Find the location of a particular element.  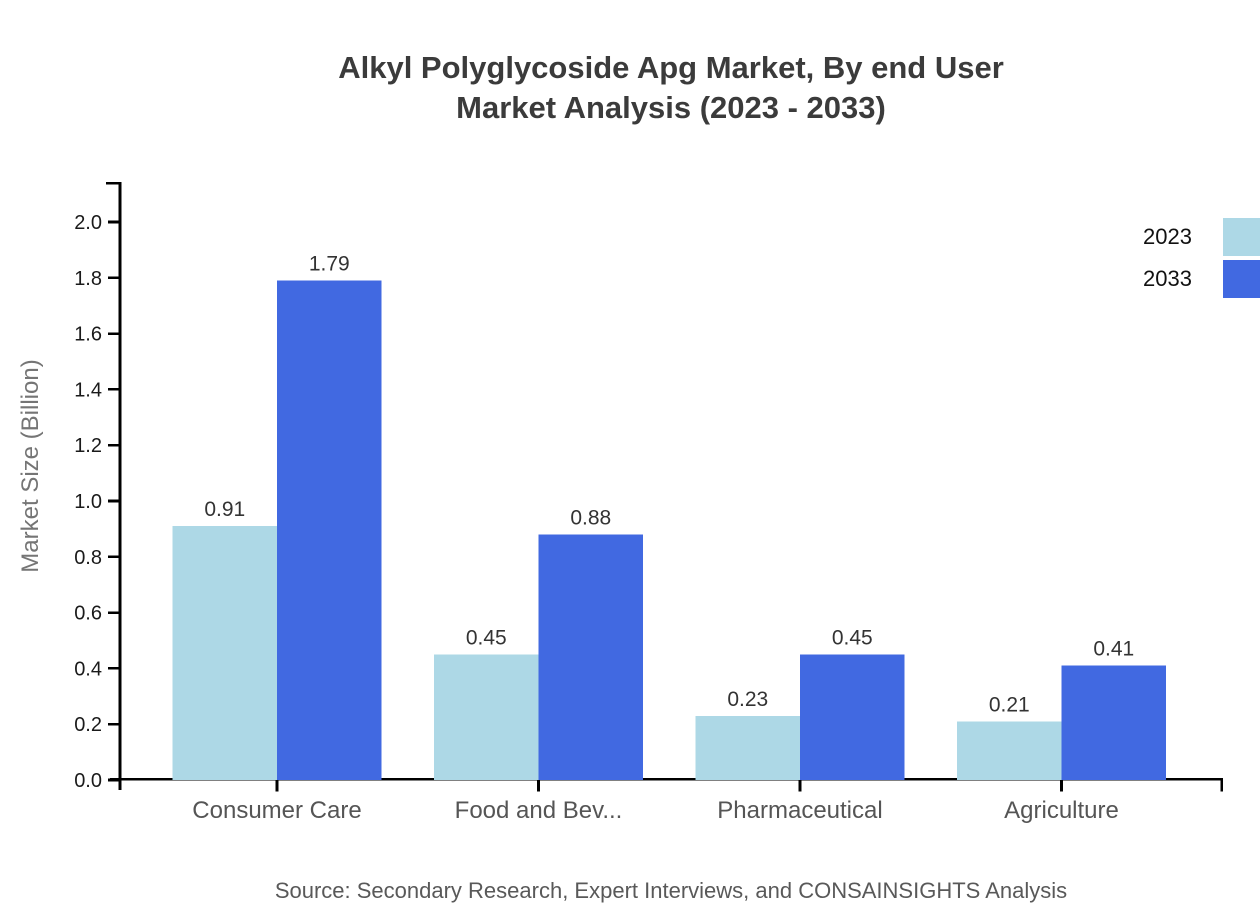

bar-2033-agriculture is located at coordinates (1113, 722).